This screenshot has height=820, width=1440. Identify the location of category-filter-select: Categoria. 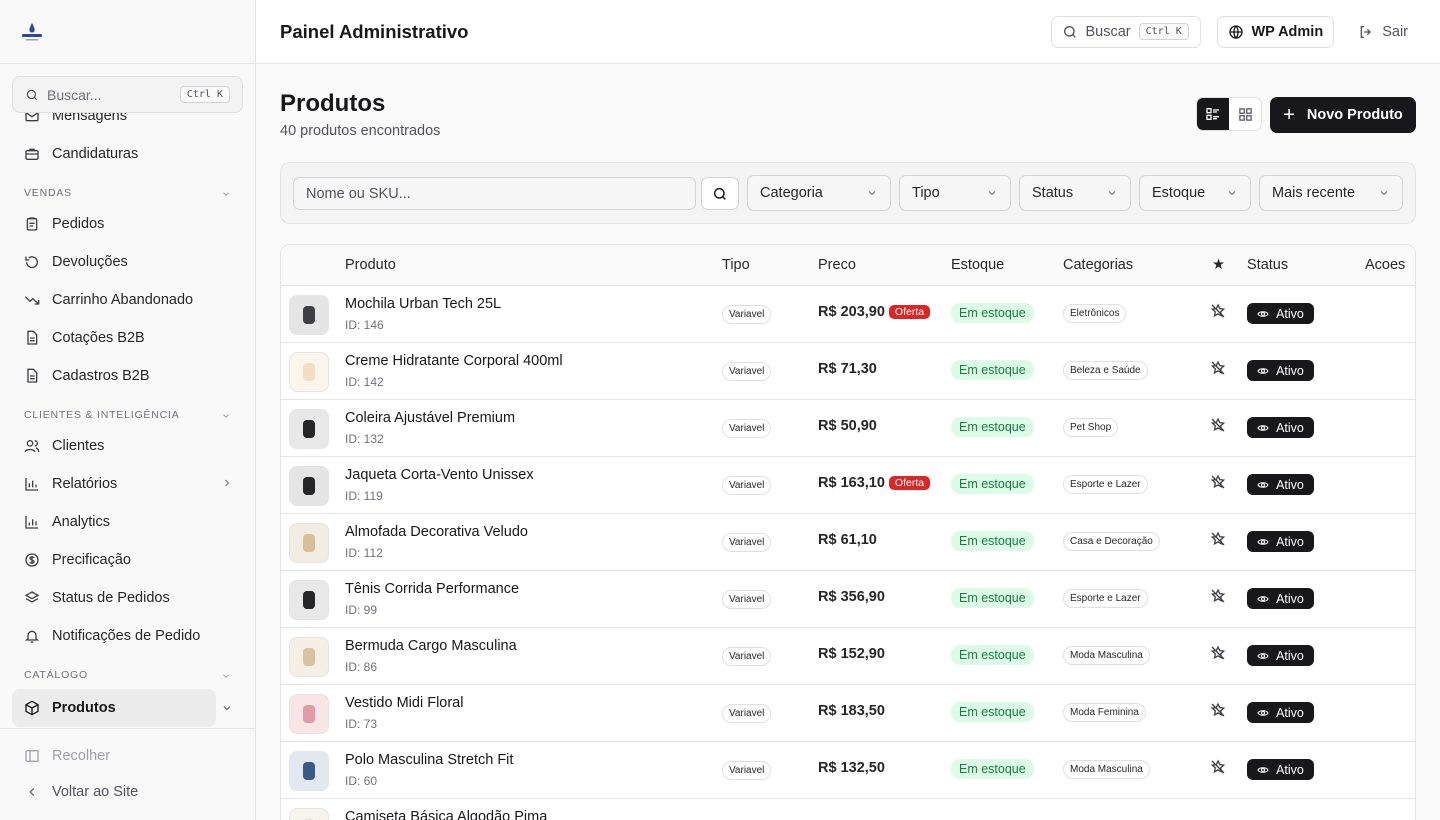
(819, 193).